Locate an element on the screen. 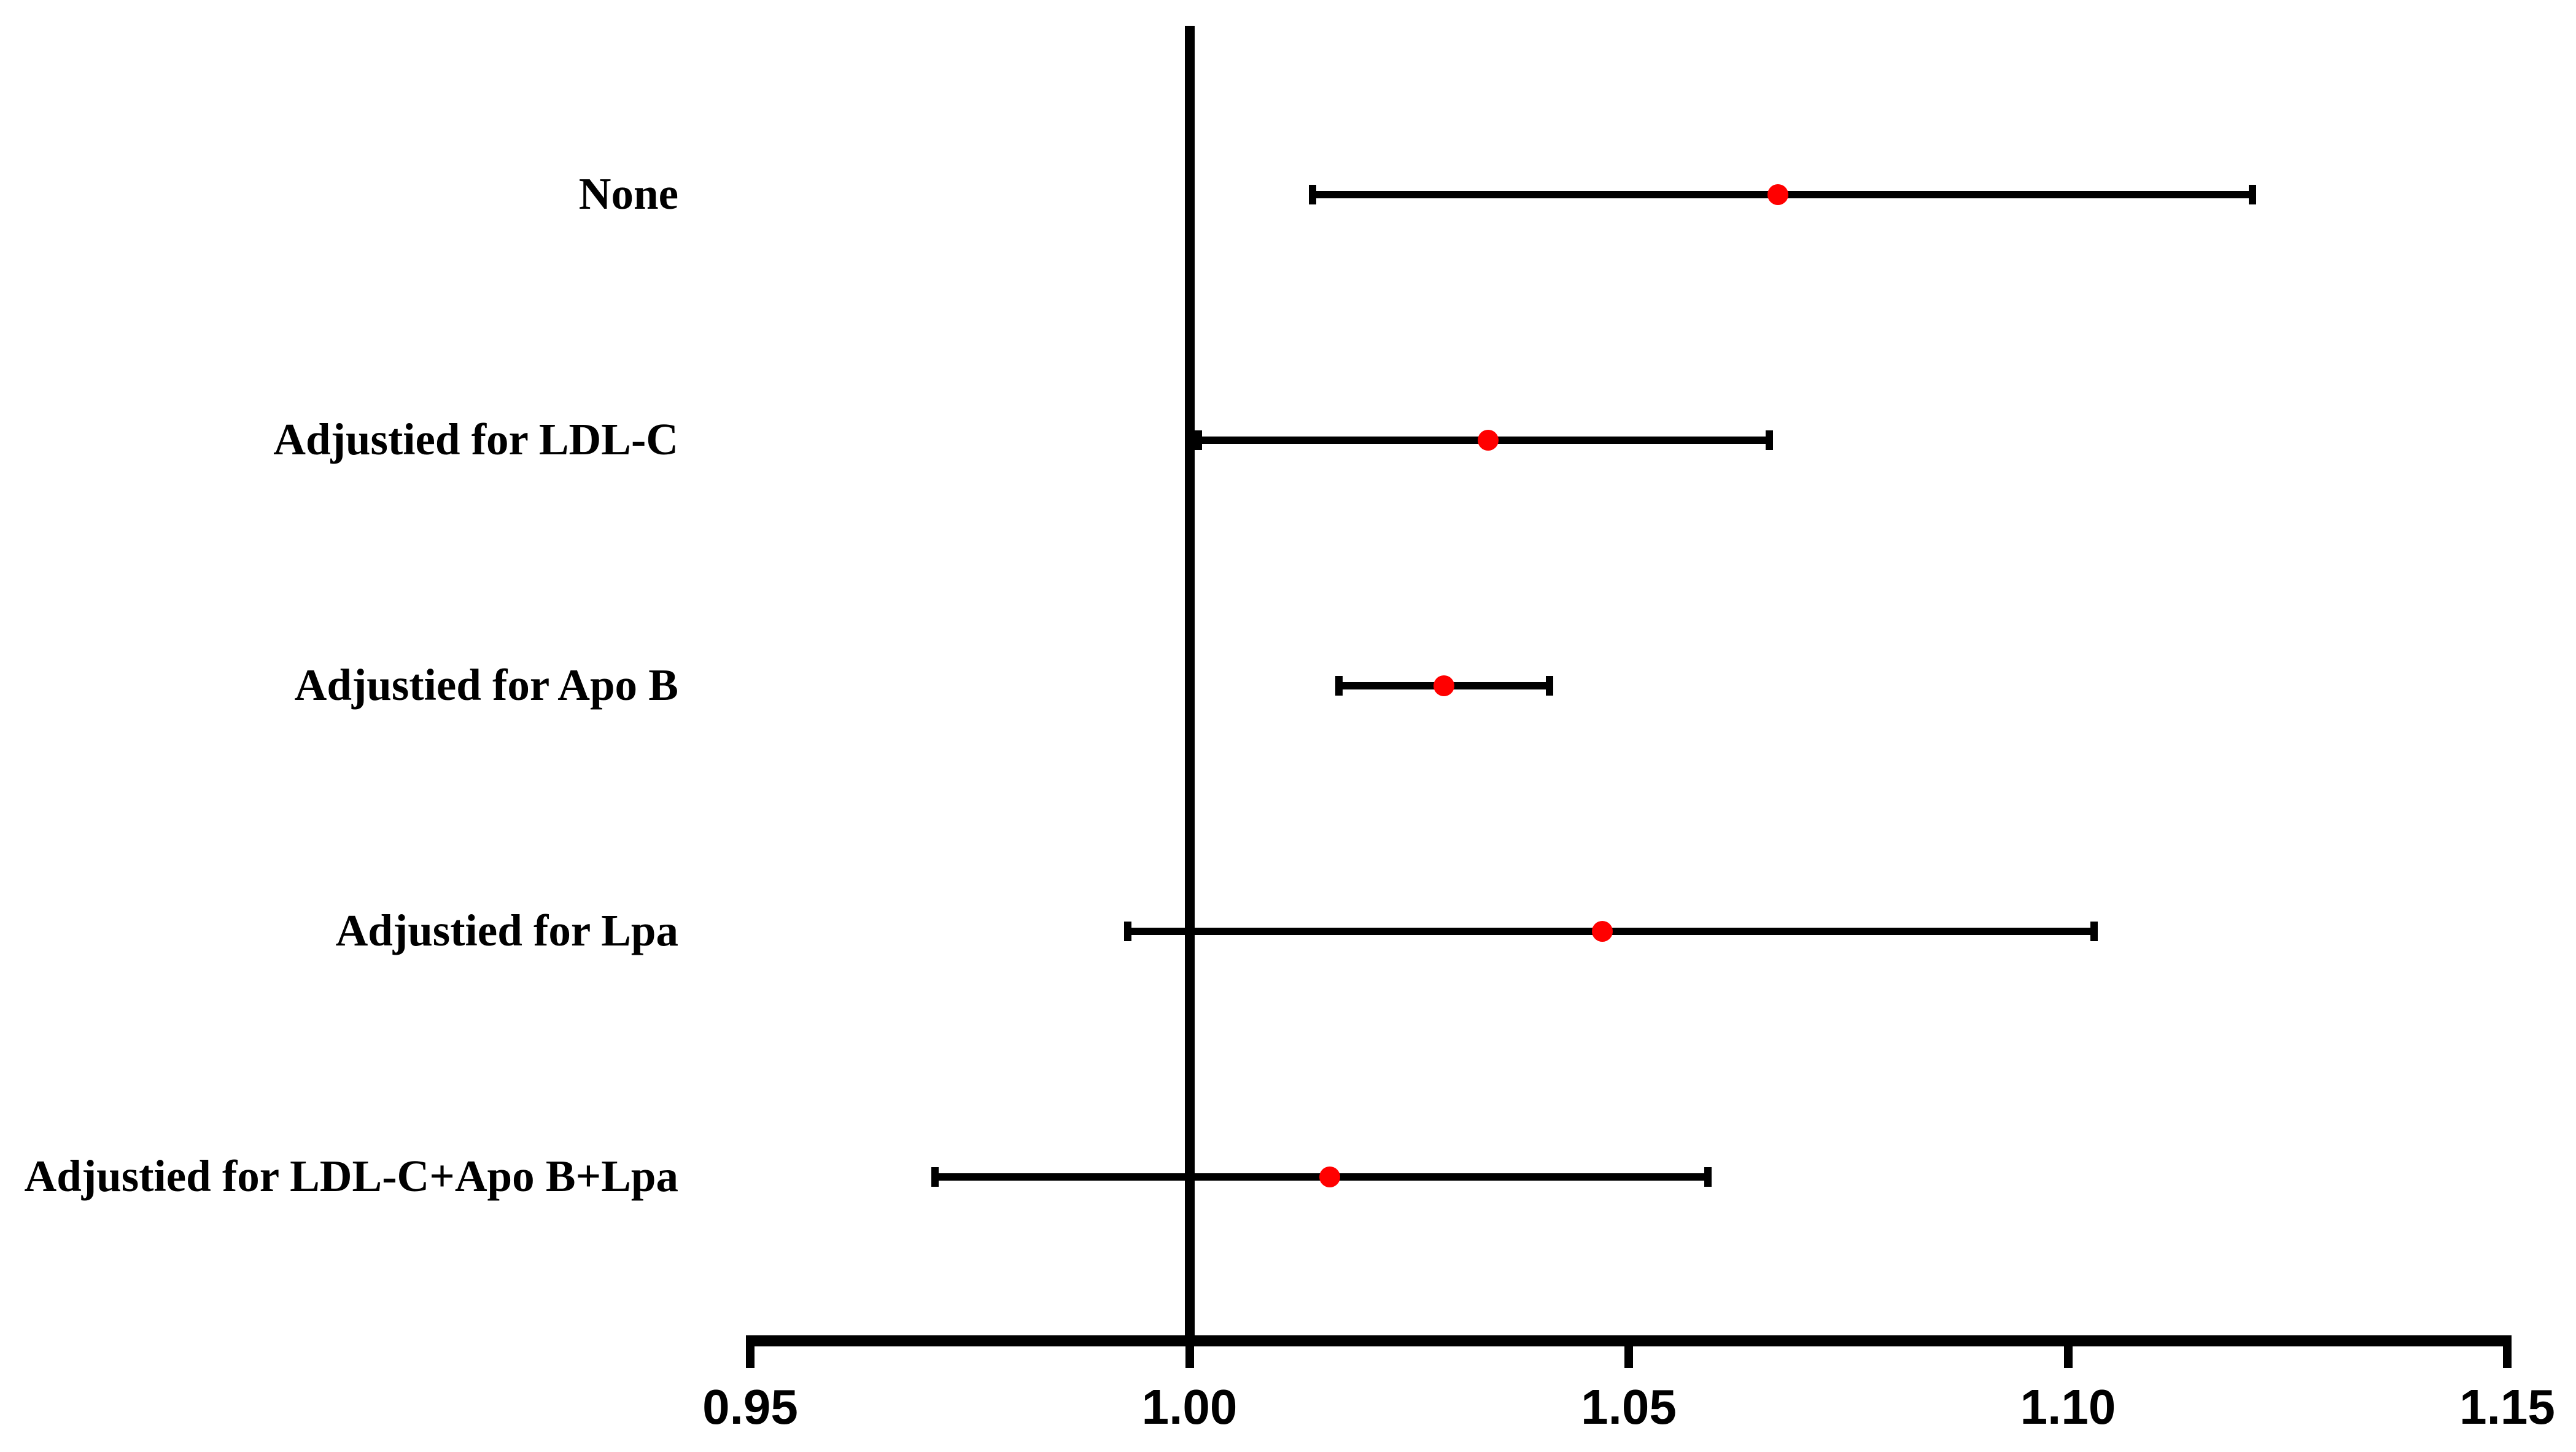  reference-line is located at coordinates (1189, 686).